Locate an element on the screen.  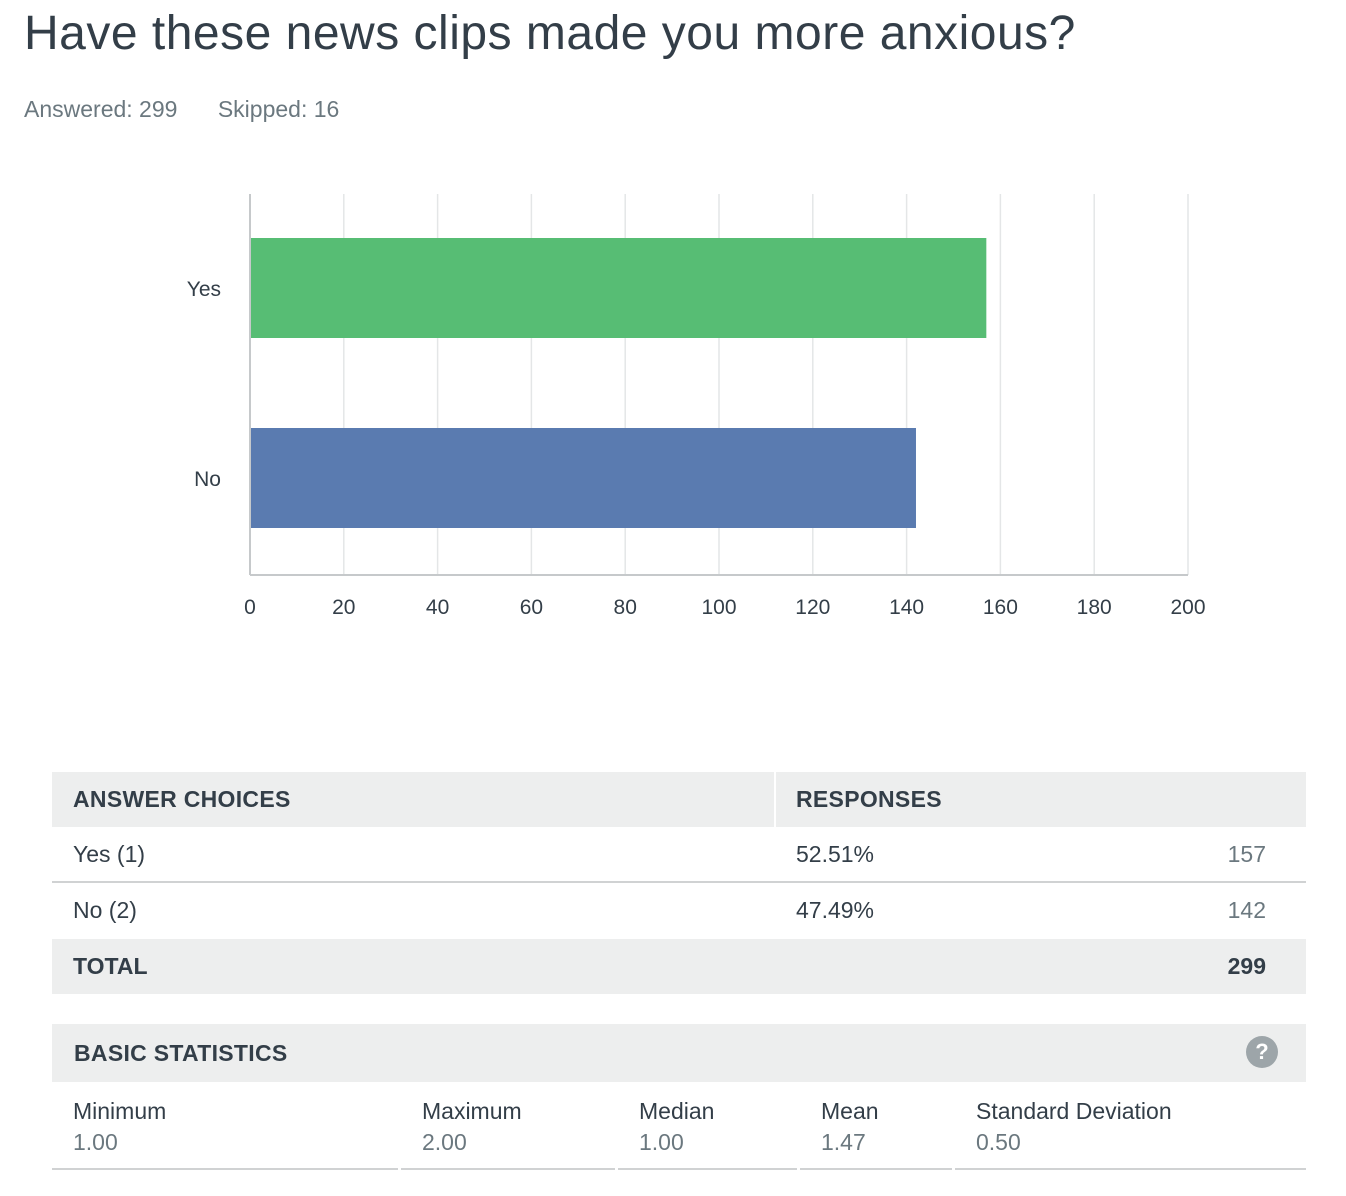
x-tick-label: 180 is located at coordinates (1094, 607).